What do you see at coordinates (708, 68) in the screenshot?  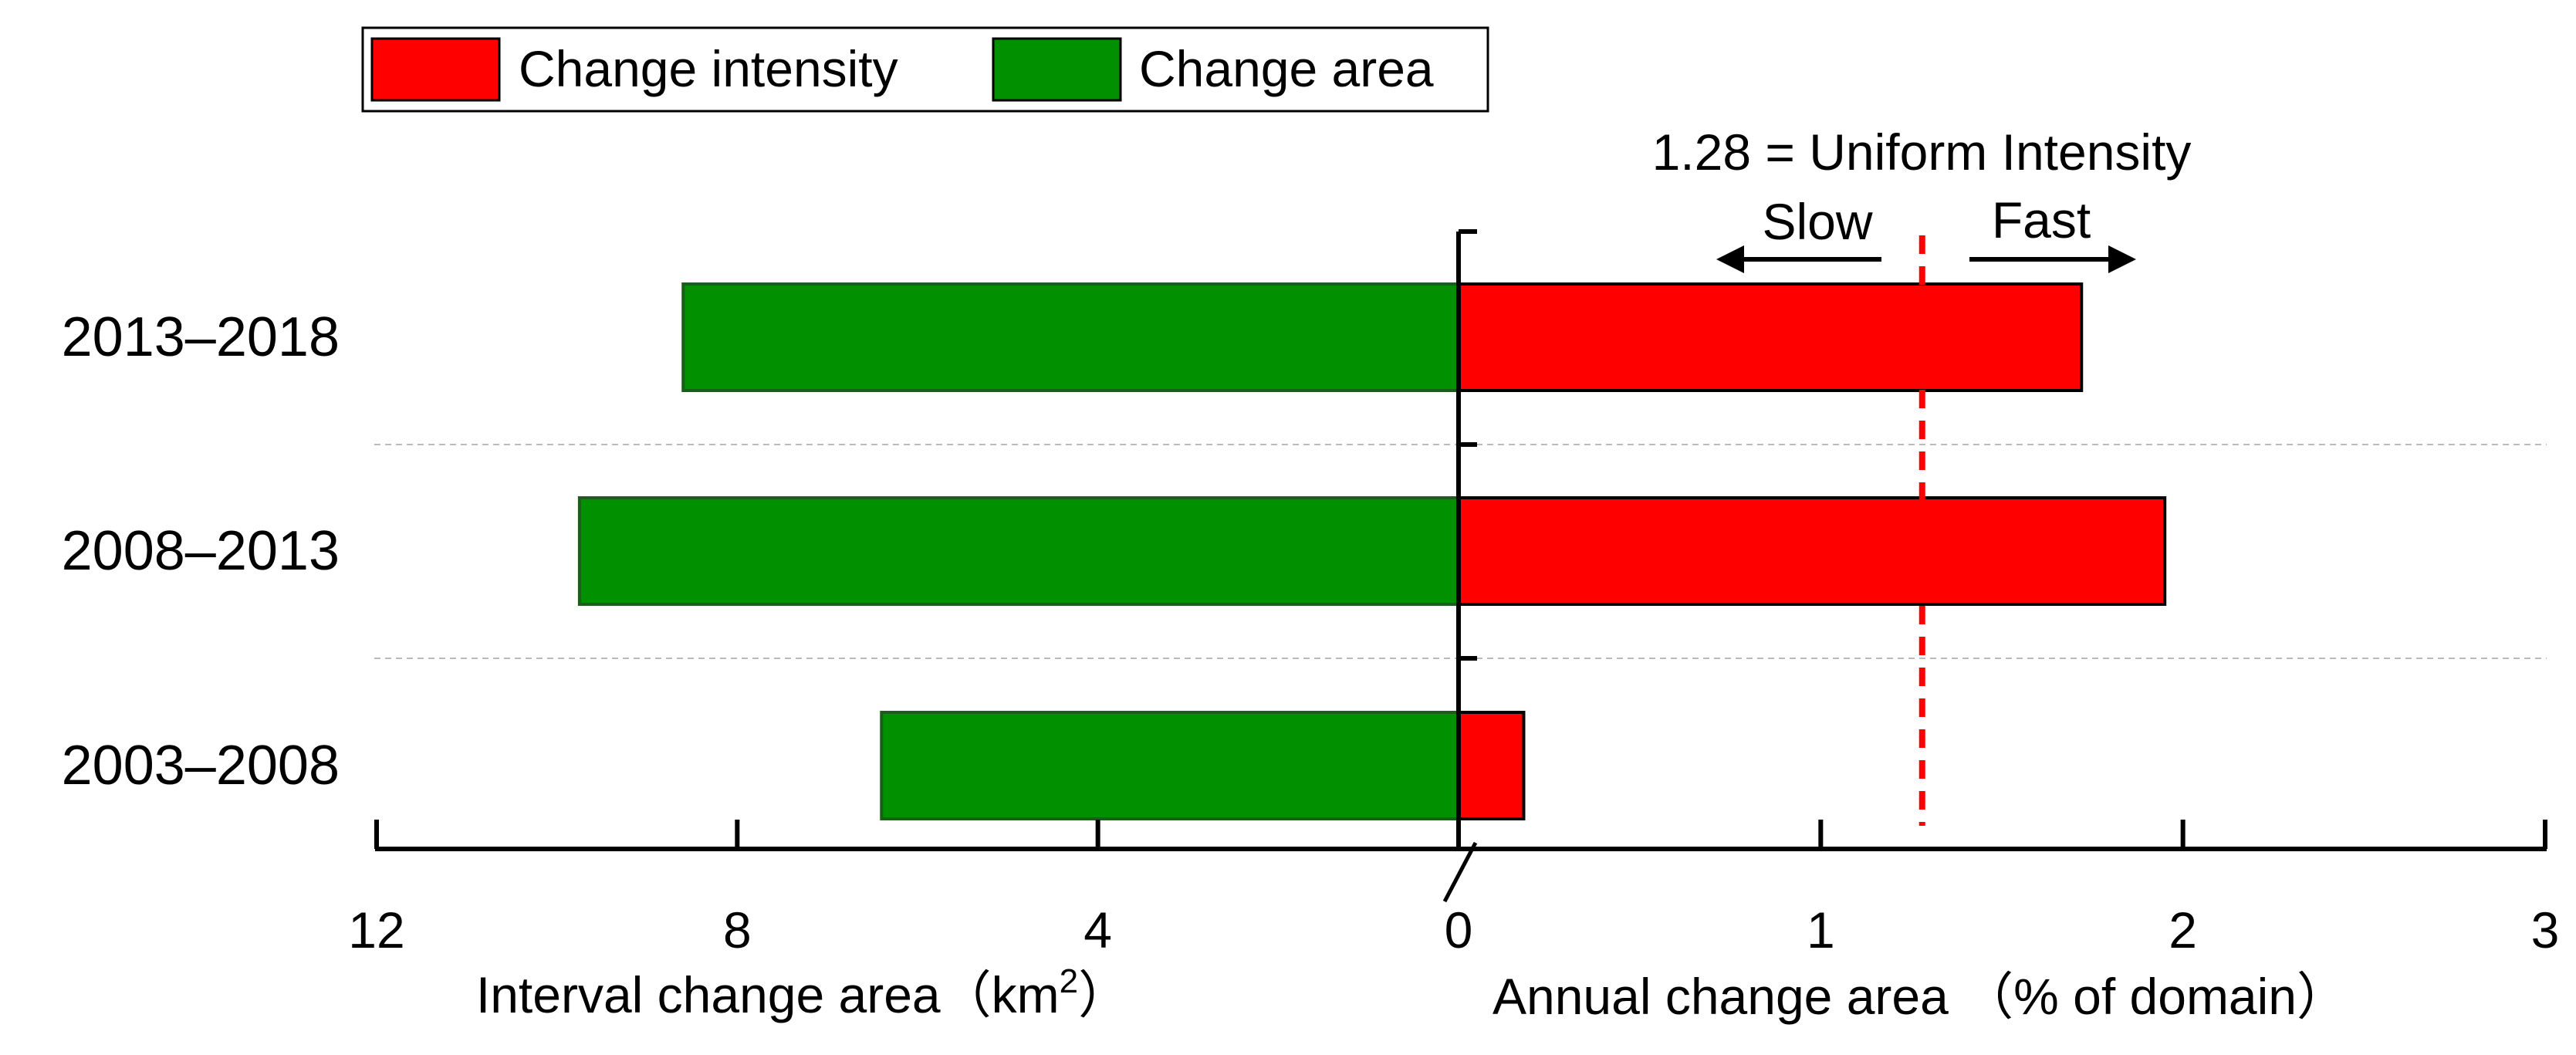 I see `legend-label-change-intensity: Change intensity` at bounding box center [708, 68].